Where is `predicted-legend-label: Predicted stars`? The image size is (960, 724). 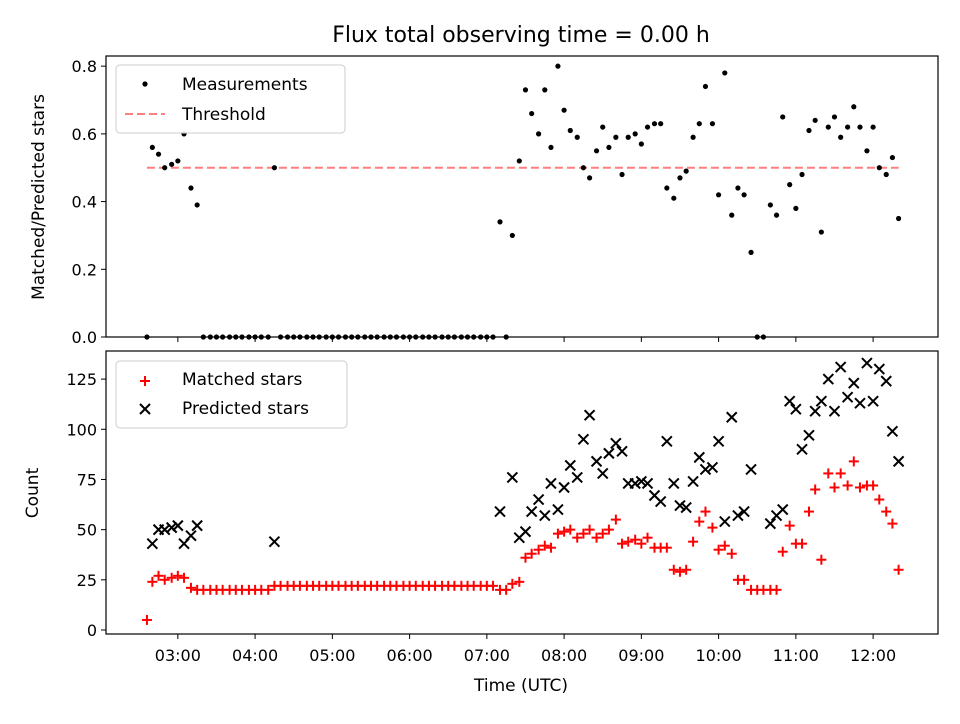
predicted-legend-label: Predicted stars is located at coordinates (245, 409).